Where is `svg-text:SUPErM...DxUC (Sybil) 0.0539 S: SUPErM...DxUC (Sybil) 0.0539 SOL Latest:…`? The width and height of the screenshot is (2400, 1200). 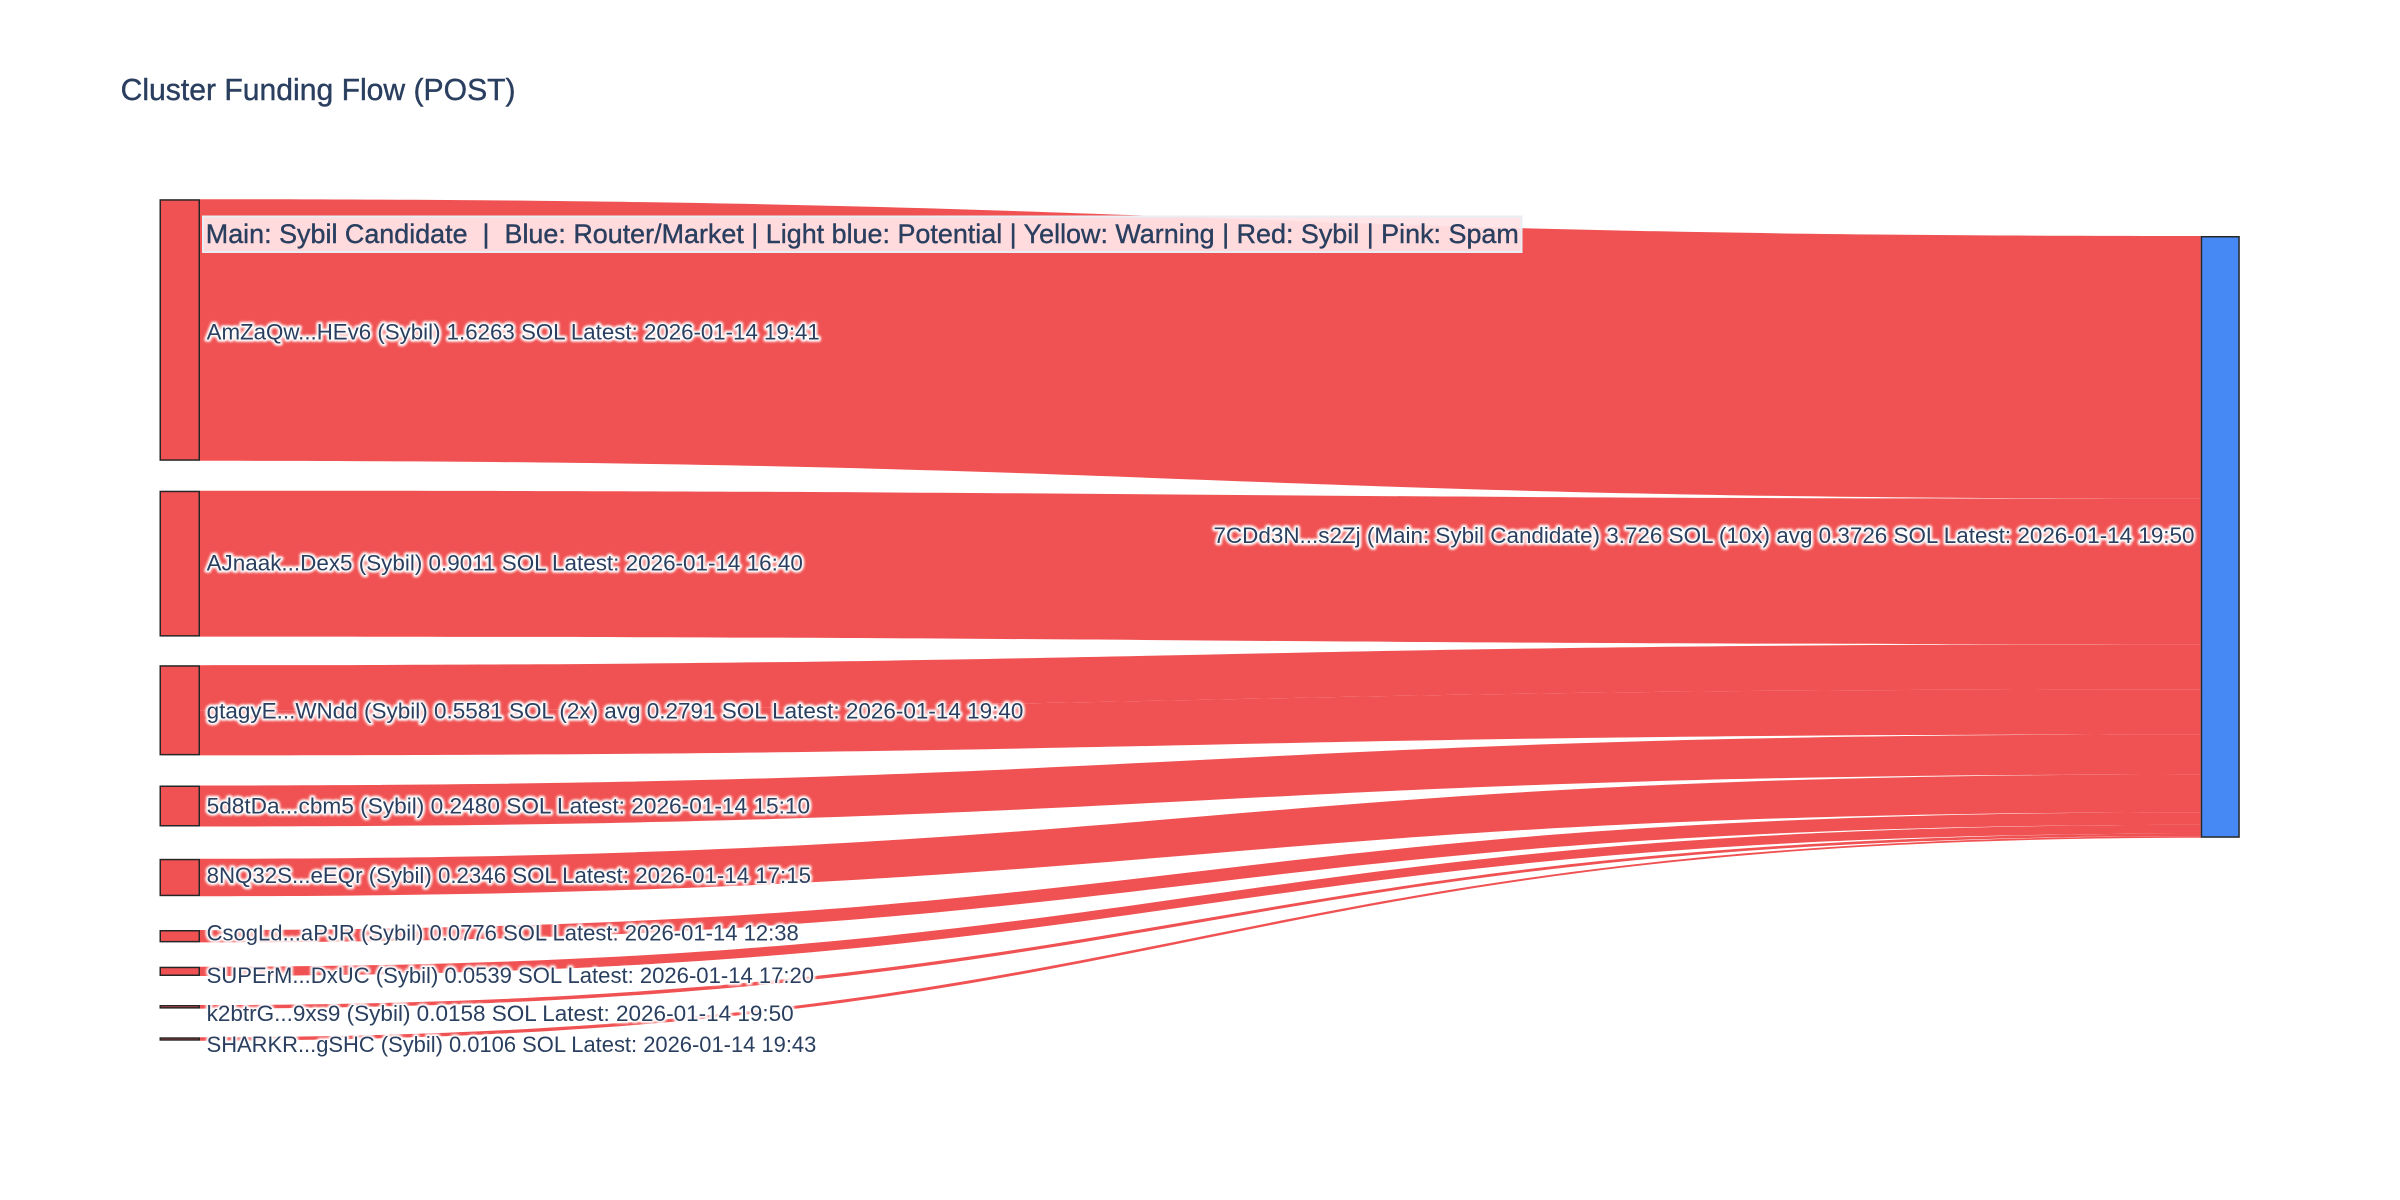
svg-text:SUPErM...DxUC (Sybil) 0.0539 S: SUPErM...DxUC (Sybil) 0.0539 SOL Latest:… is located at coordinates (511, 975).